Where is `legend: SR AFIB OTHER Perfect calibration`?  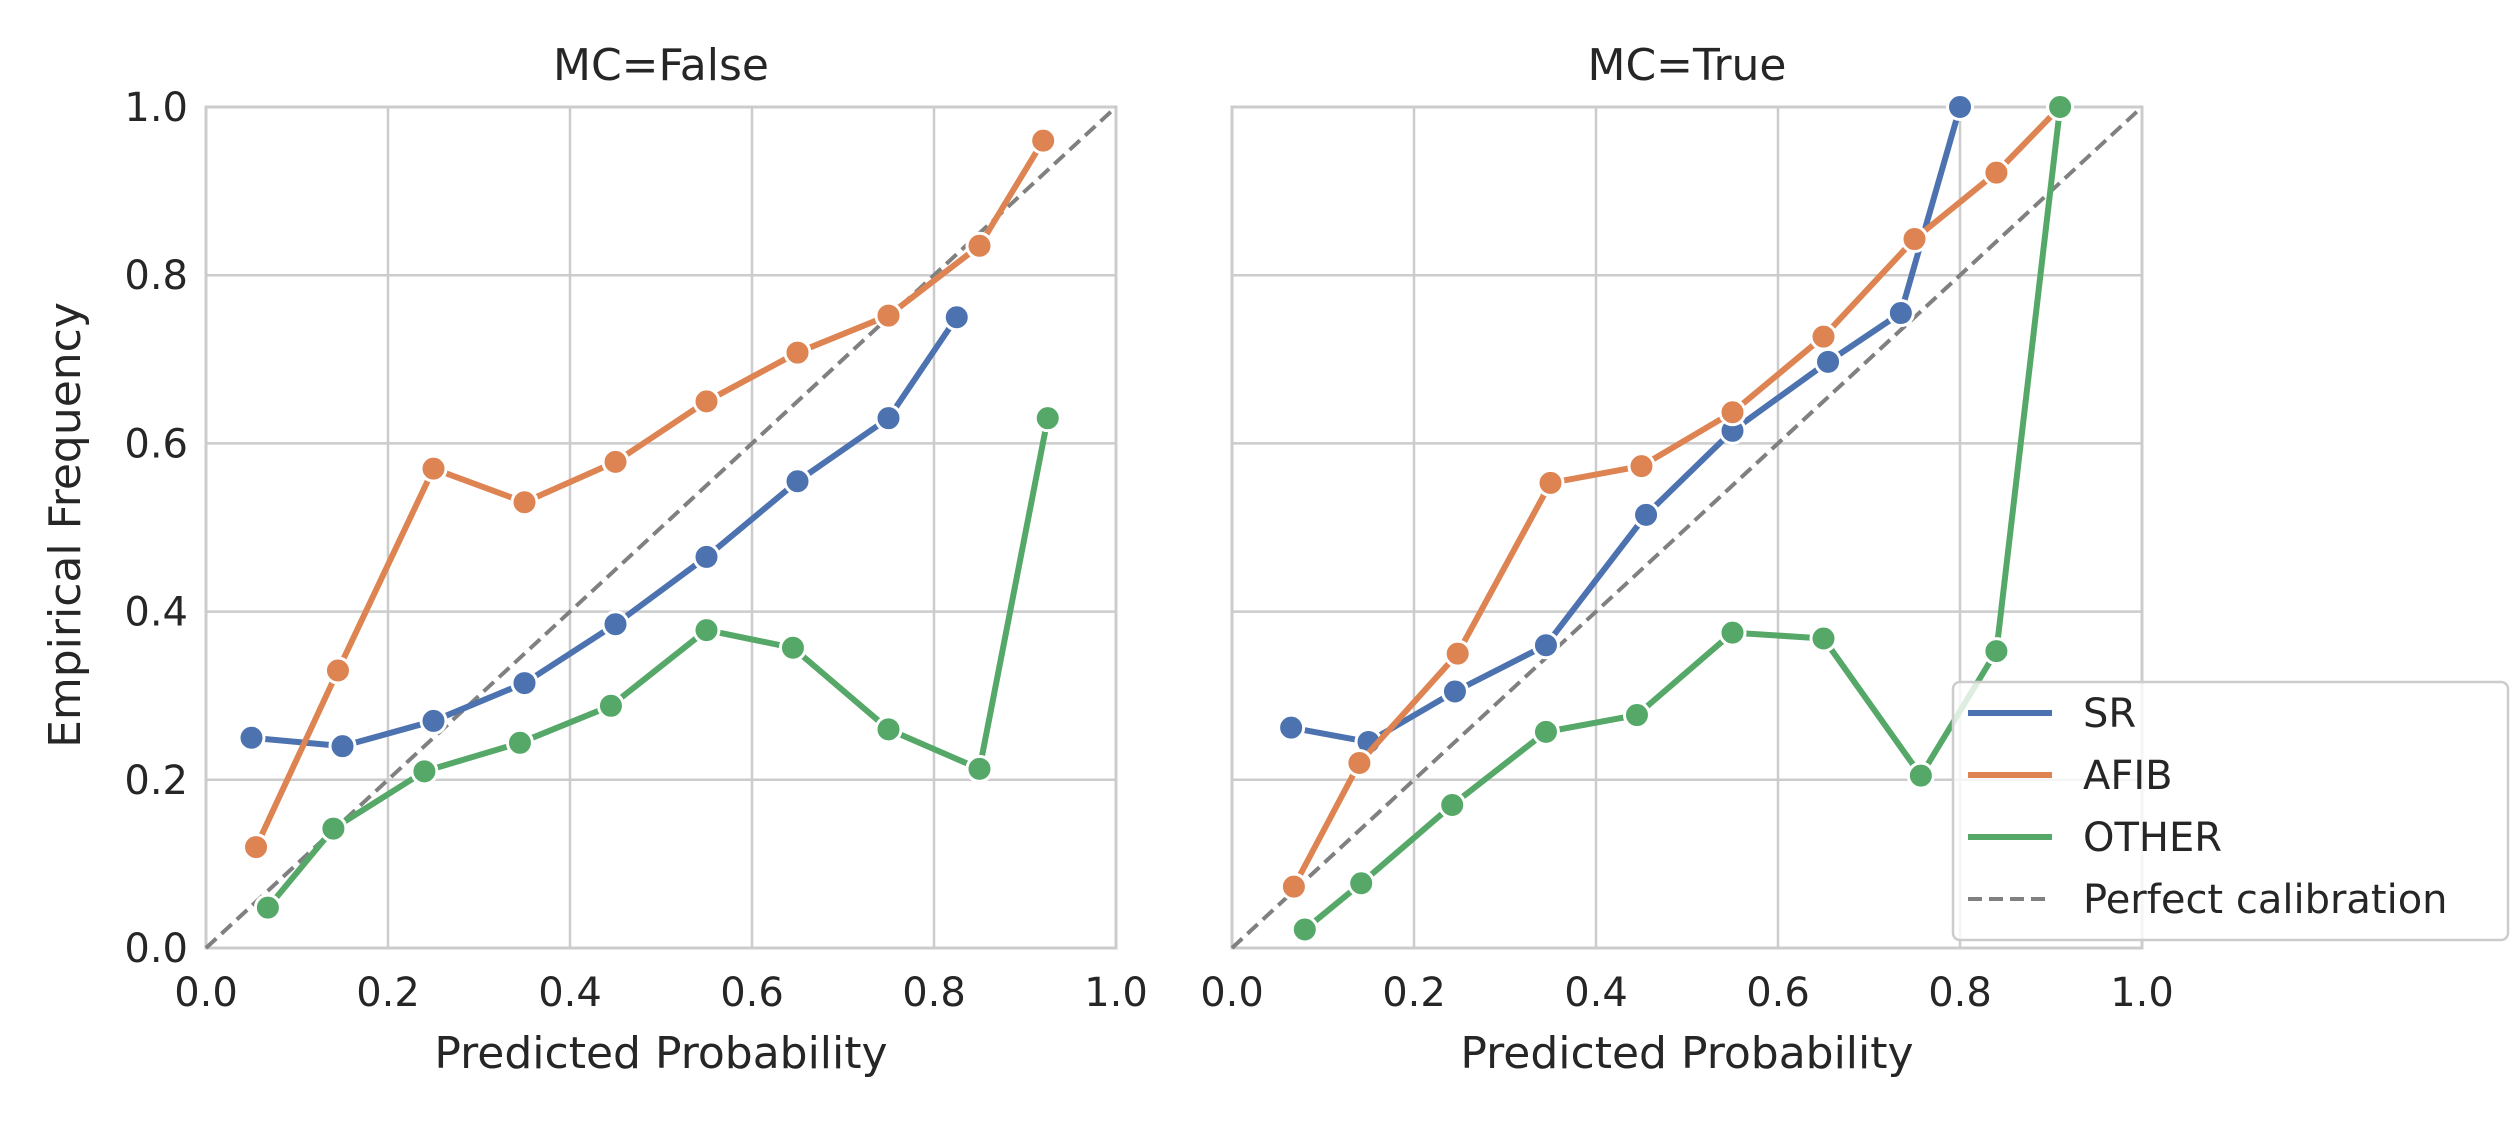 legend: SR AFIB OTHER Perfect calibration is located at coordinates (2230, 811).